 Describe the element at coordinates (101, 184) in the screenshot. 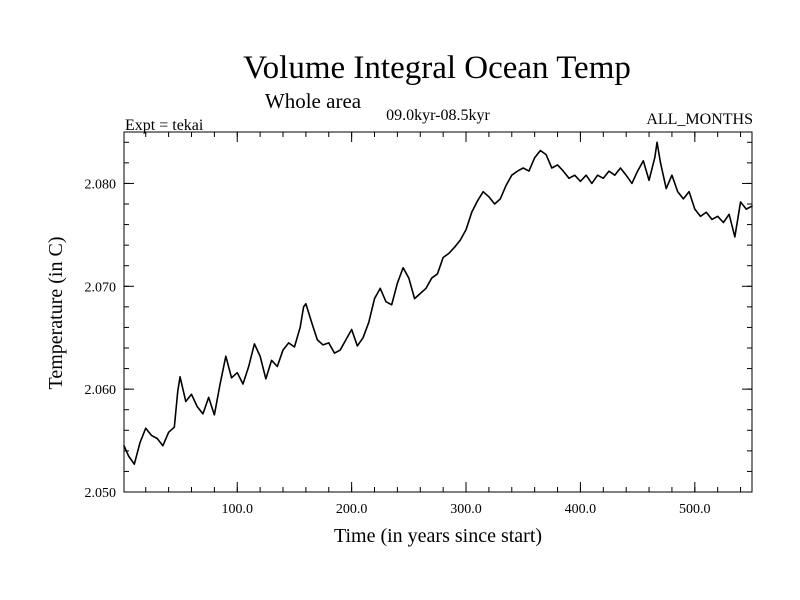

I see `y-tick-label: 2.080` at that location.